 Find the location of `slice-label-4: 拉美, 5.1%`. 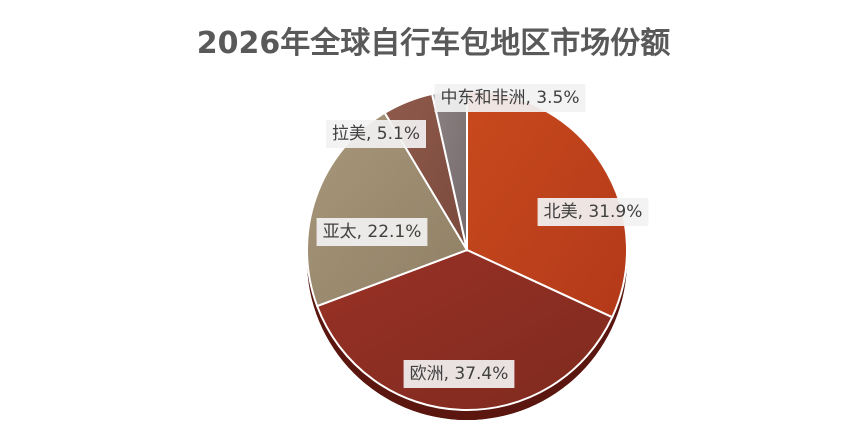

slice-label-4: 拉美, 5.1% is located at coordinates (376, 134).